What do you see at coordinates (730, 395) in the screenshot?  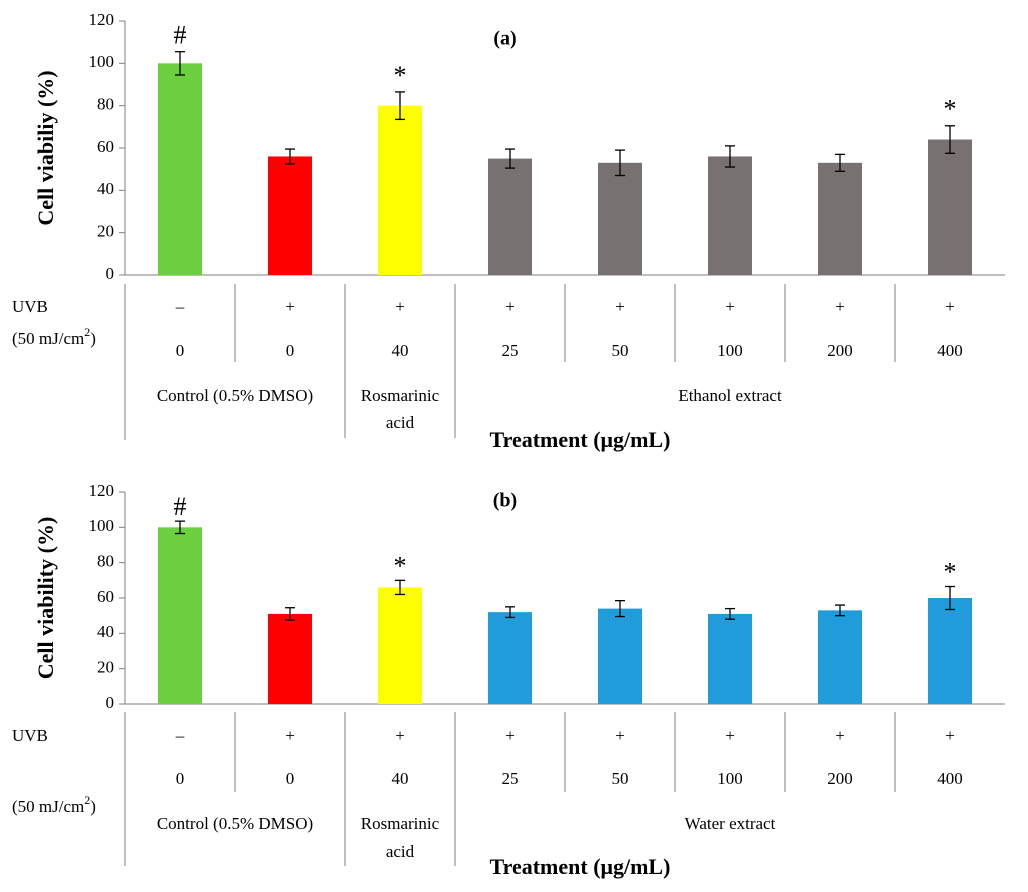 I see `group-label: Ethanol extract` at bounding box center [730, 395].